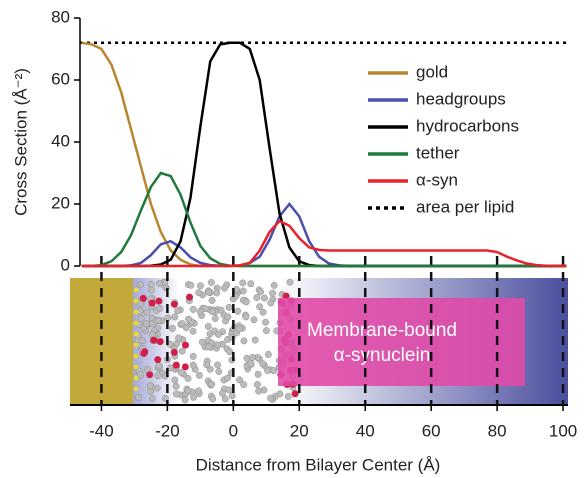 This screenshot has width=585, height=478. What do you see at coordinates (465, 206) in the screenshot?
I see `legend-label: area per lipid` at bounding box center [465, 206].